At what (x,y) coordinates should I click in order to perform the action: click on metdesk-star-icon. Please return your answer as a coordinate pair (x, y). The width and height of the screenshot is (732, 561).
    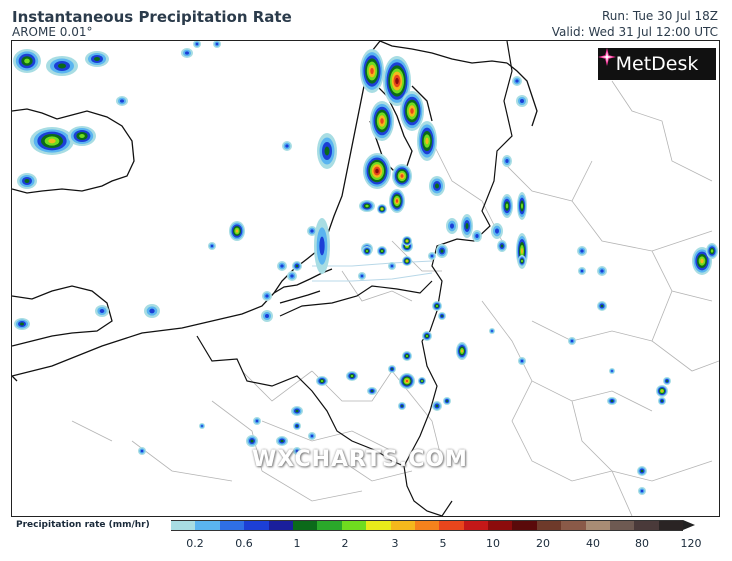
    Looking at the image, I should click on (607, 57).